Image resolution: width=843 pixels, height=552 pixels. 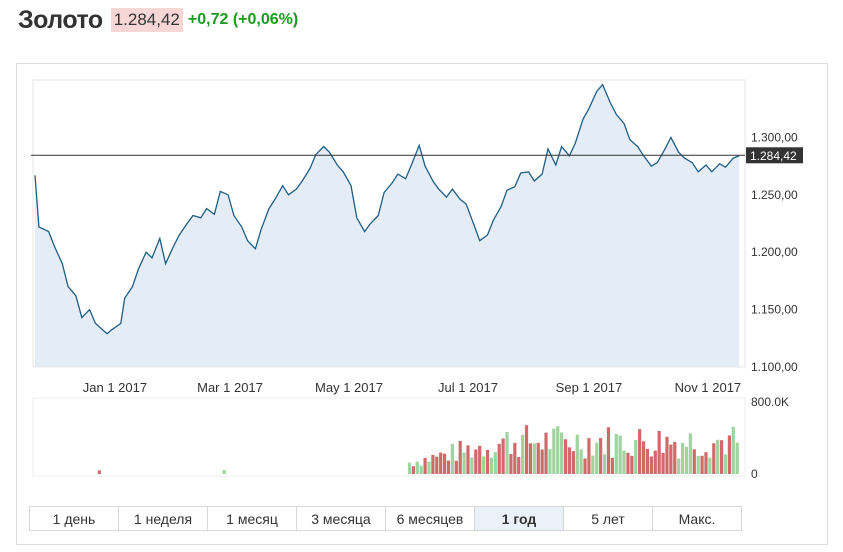 I want to click on price-change: +0,72 (+0,06%), so click(x=243, y=19).